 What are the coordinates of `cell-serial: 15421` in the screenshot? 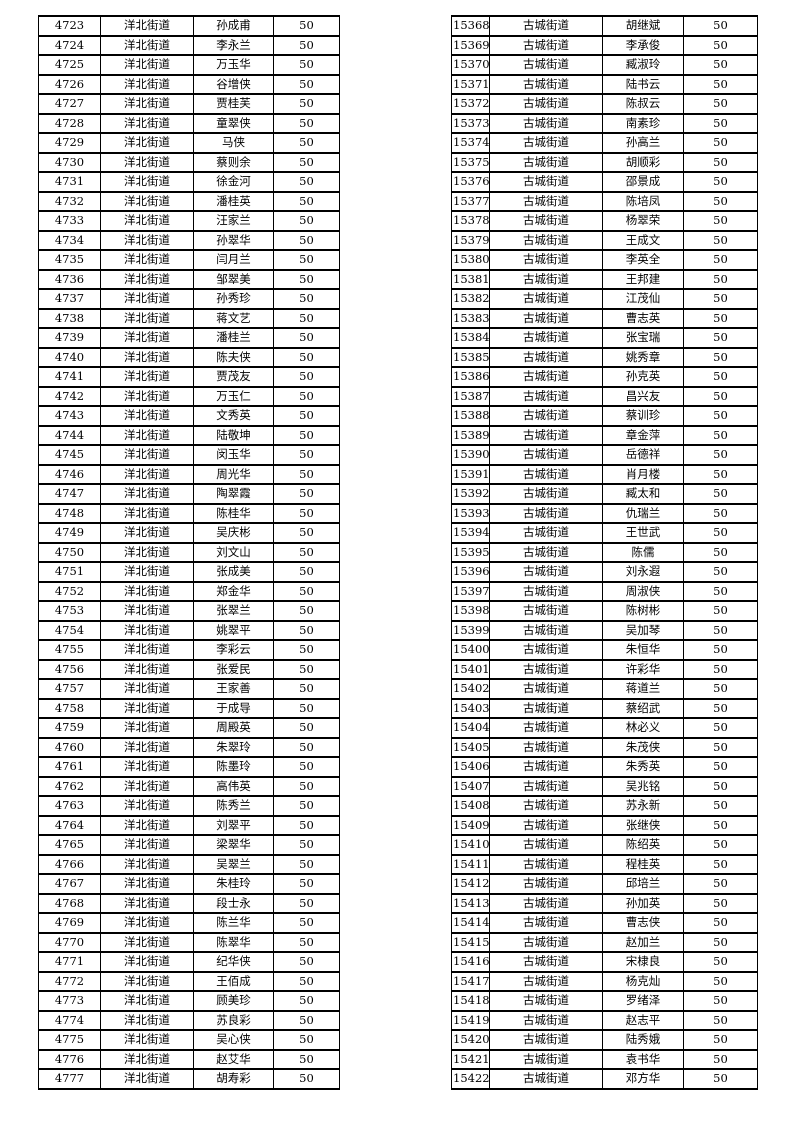 It's located at (470, 1059).